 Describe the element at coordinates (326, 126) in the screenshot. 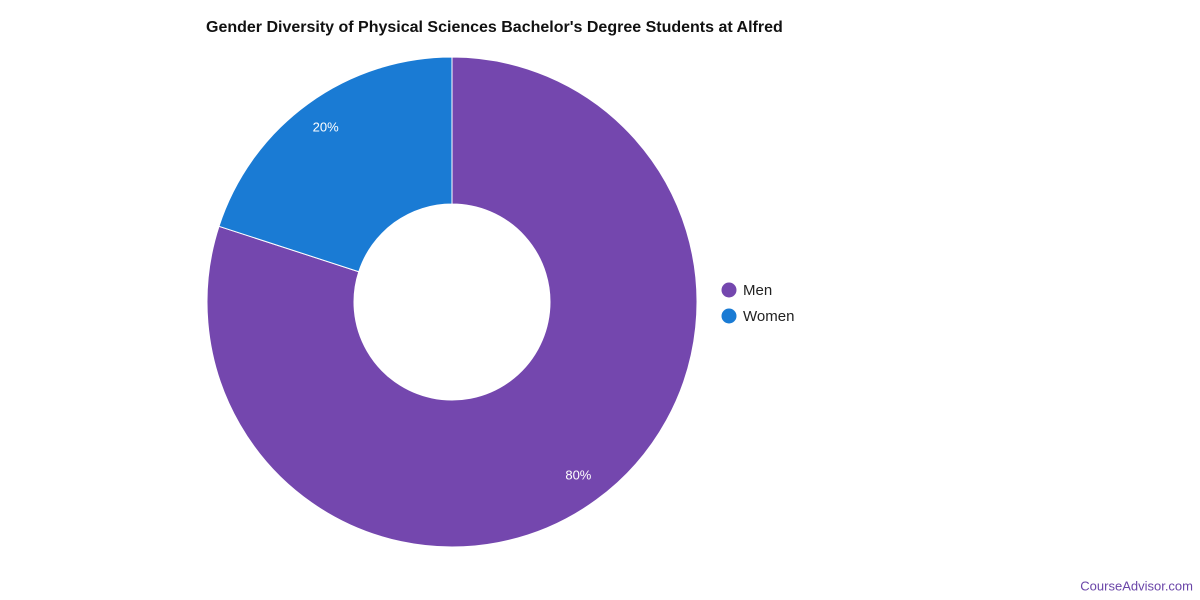

I see `data-label: 20%` at that location.